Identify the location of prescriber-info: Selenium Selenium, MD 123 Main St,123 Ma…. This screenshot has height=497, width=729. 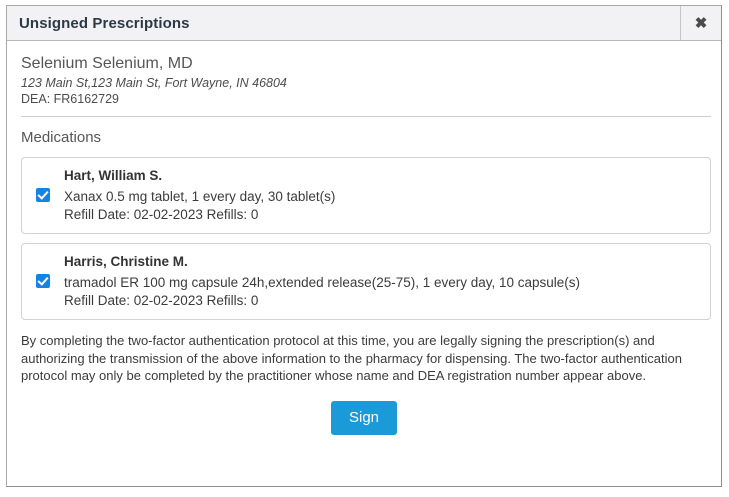
(364, 74).